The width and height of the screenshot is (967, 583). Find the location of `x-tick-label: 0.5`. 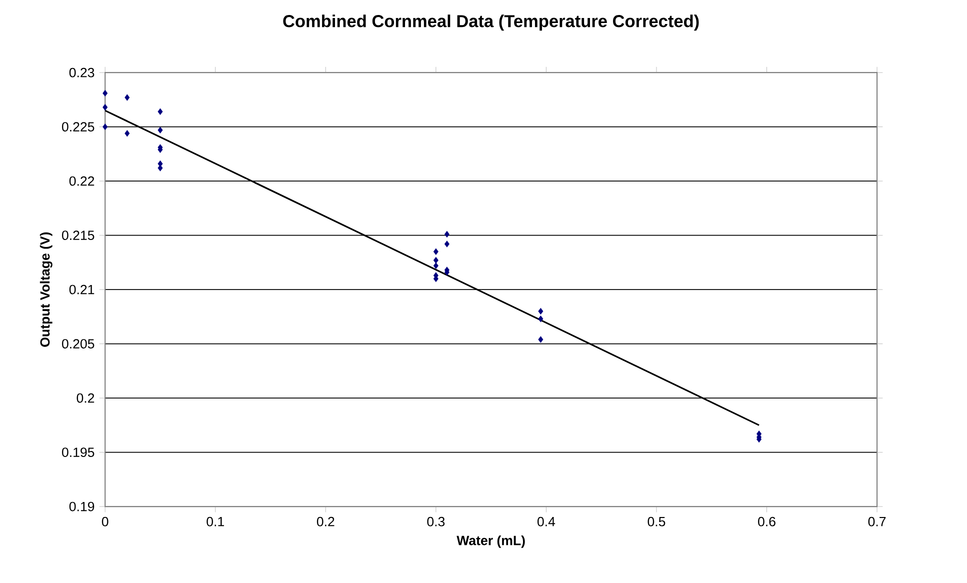

x-tick-label: 0.5 is located at coordinates (657, 521).